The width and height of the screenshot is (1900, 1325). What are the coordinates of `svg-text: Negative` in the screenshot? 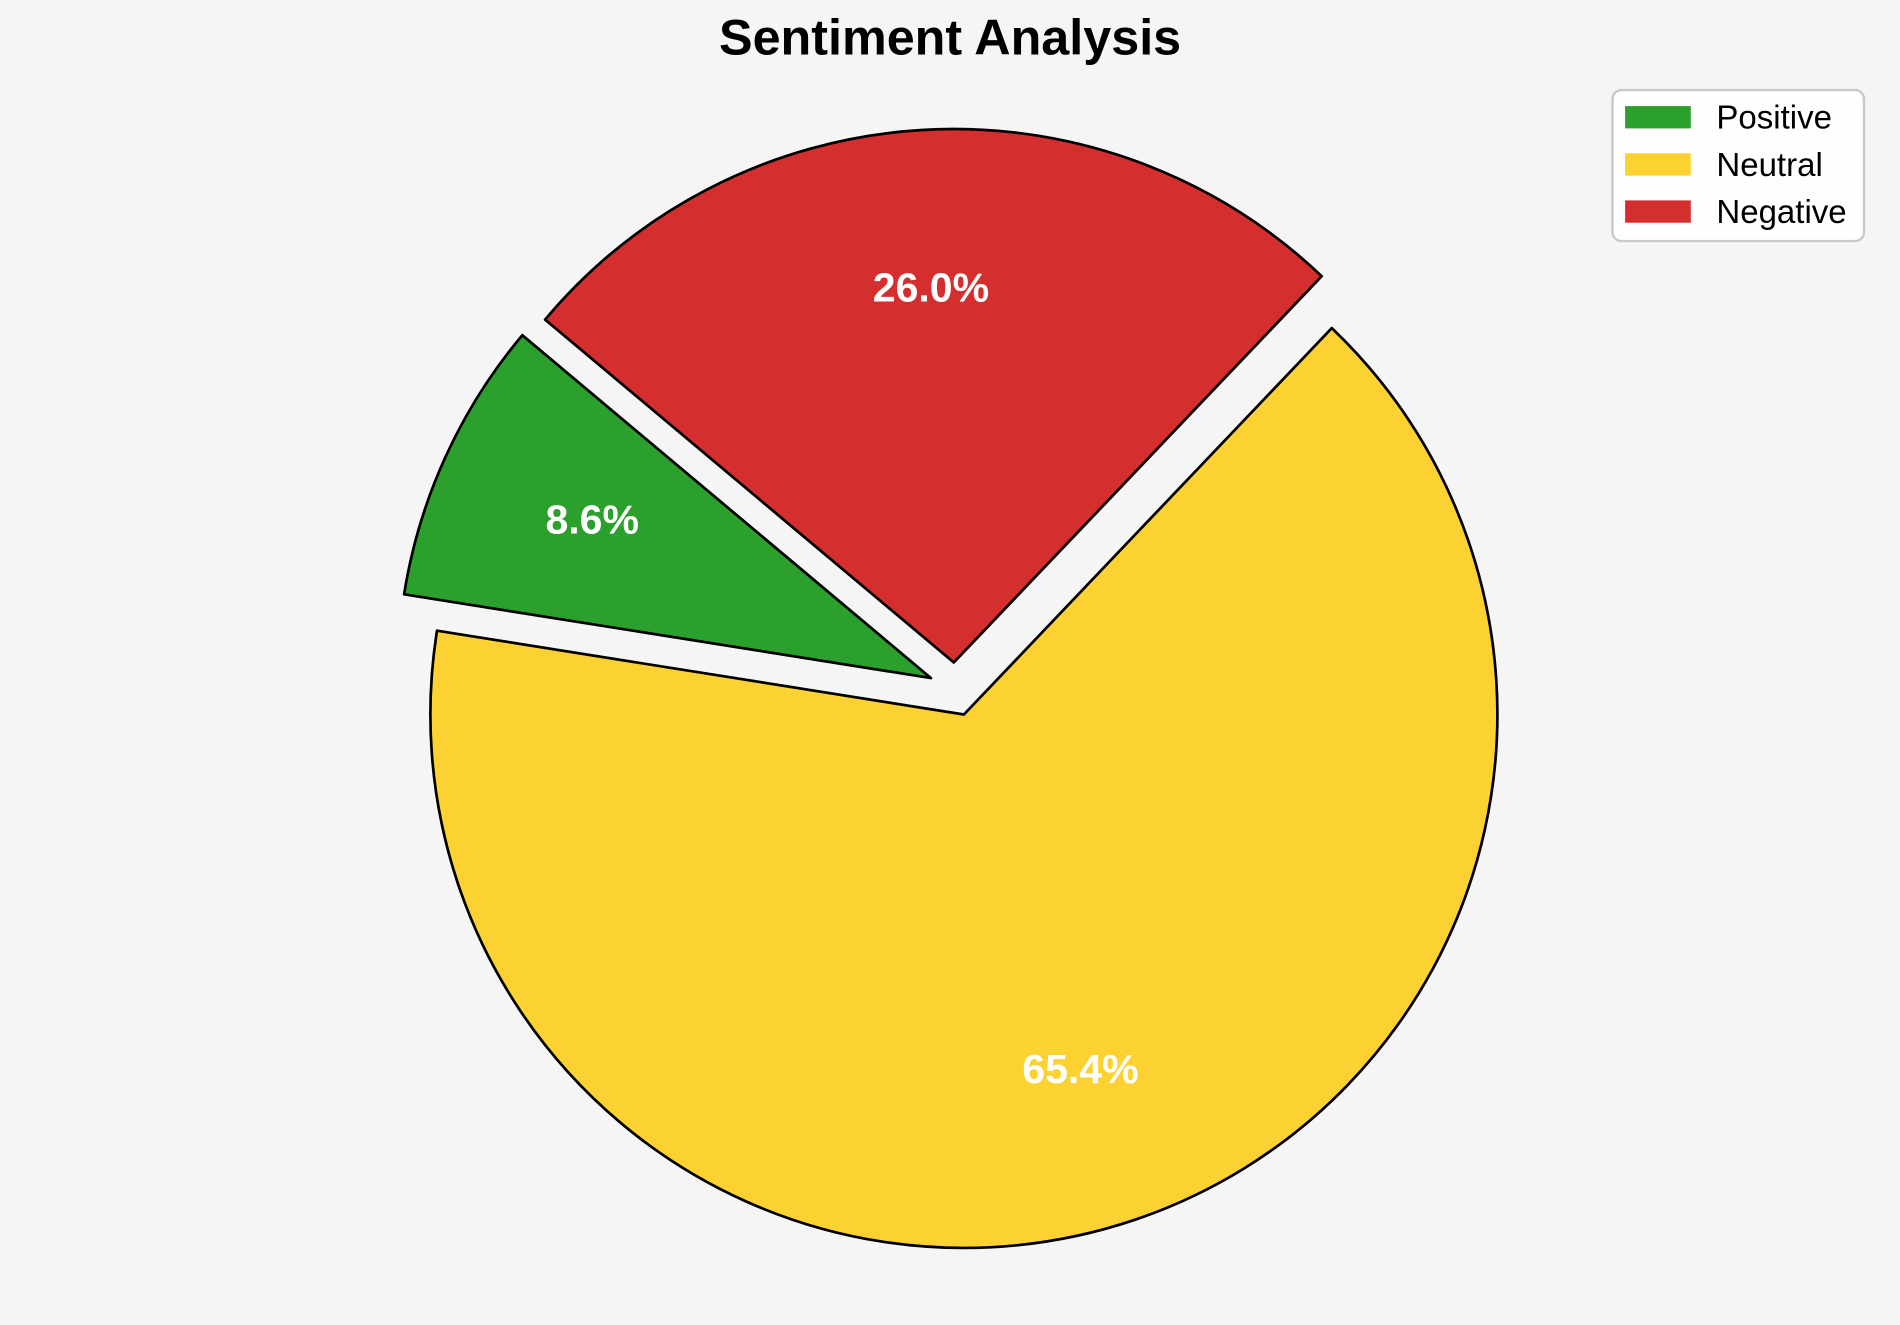 It's located at (1781, 211).